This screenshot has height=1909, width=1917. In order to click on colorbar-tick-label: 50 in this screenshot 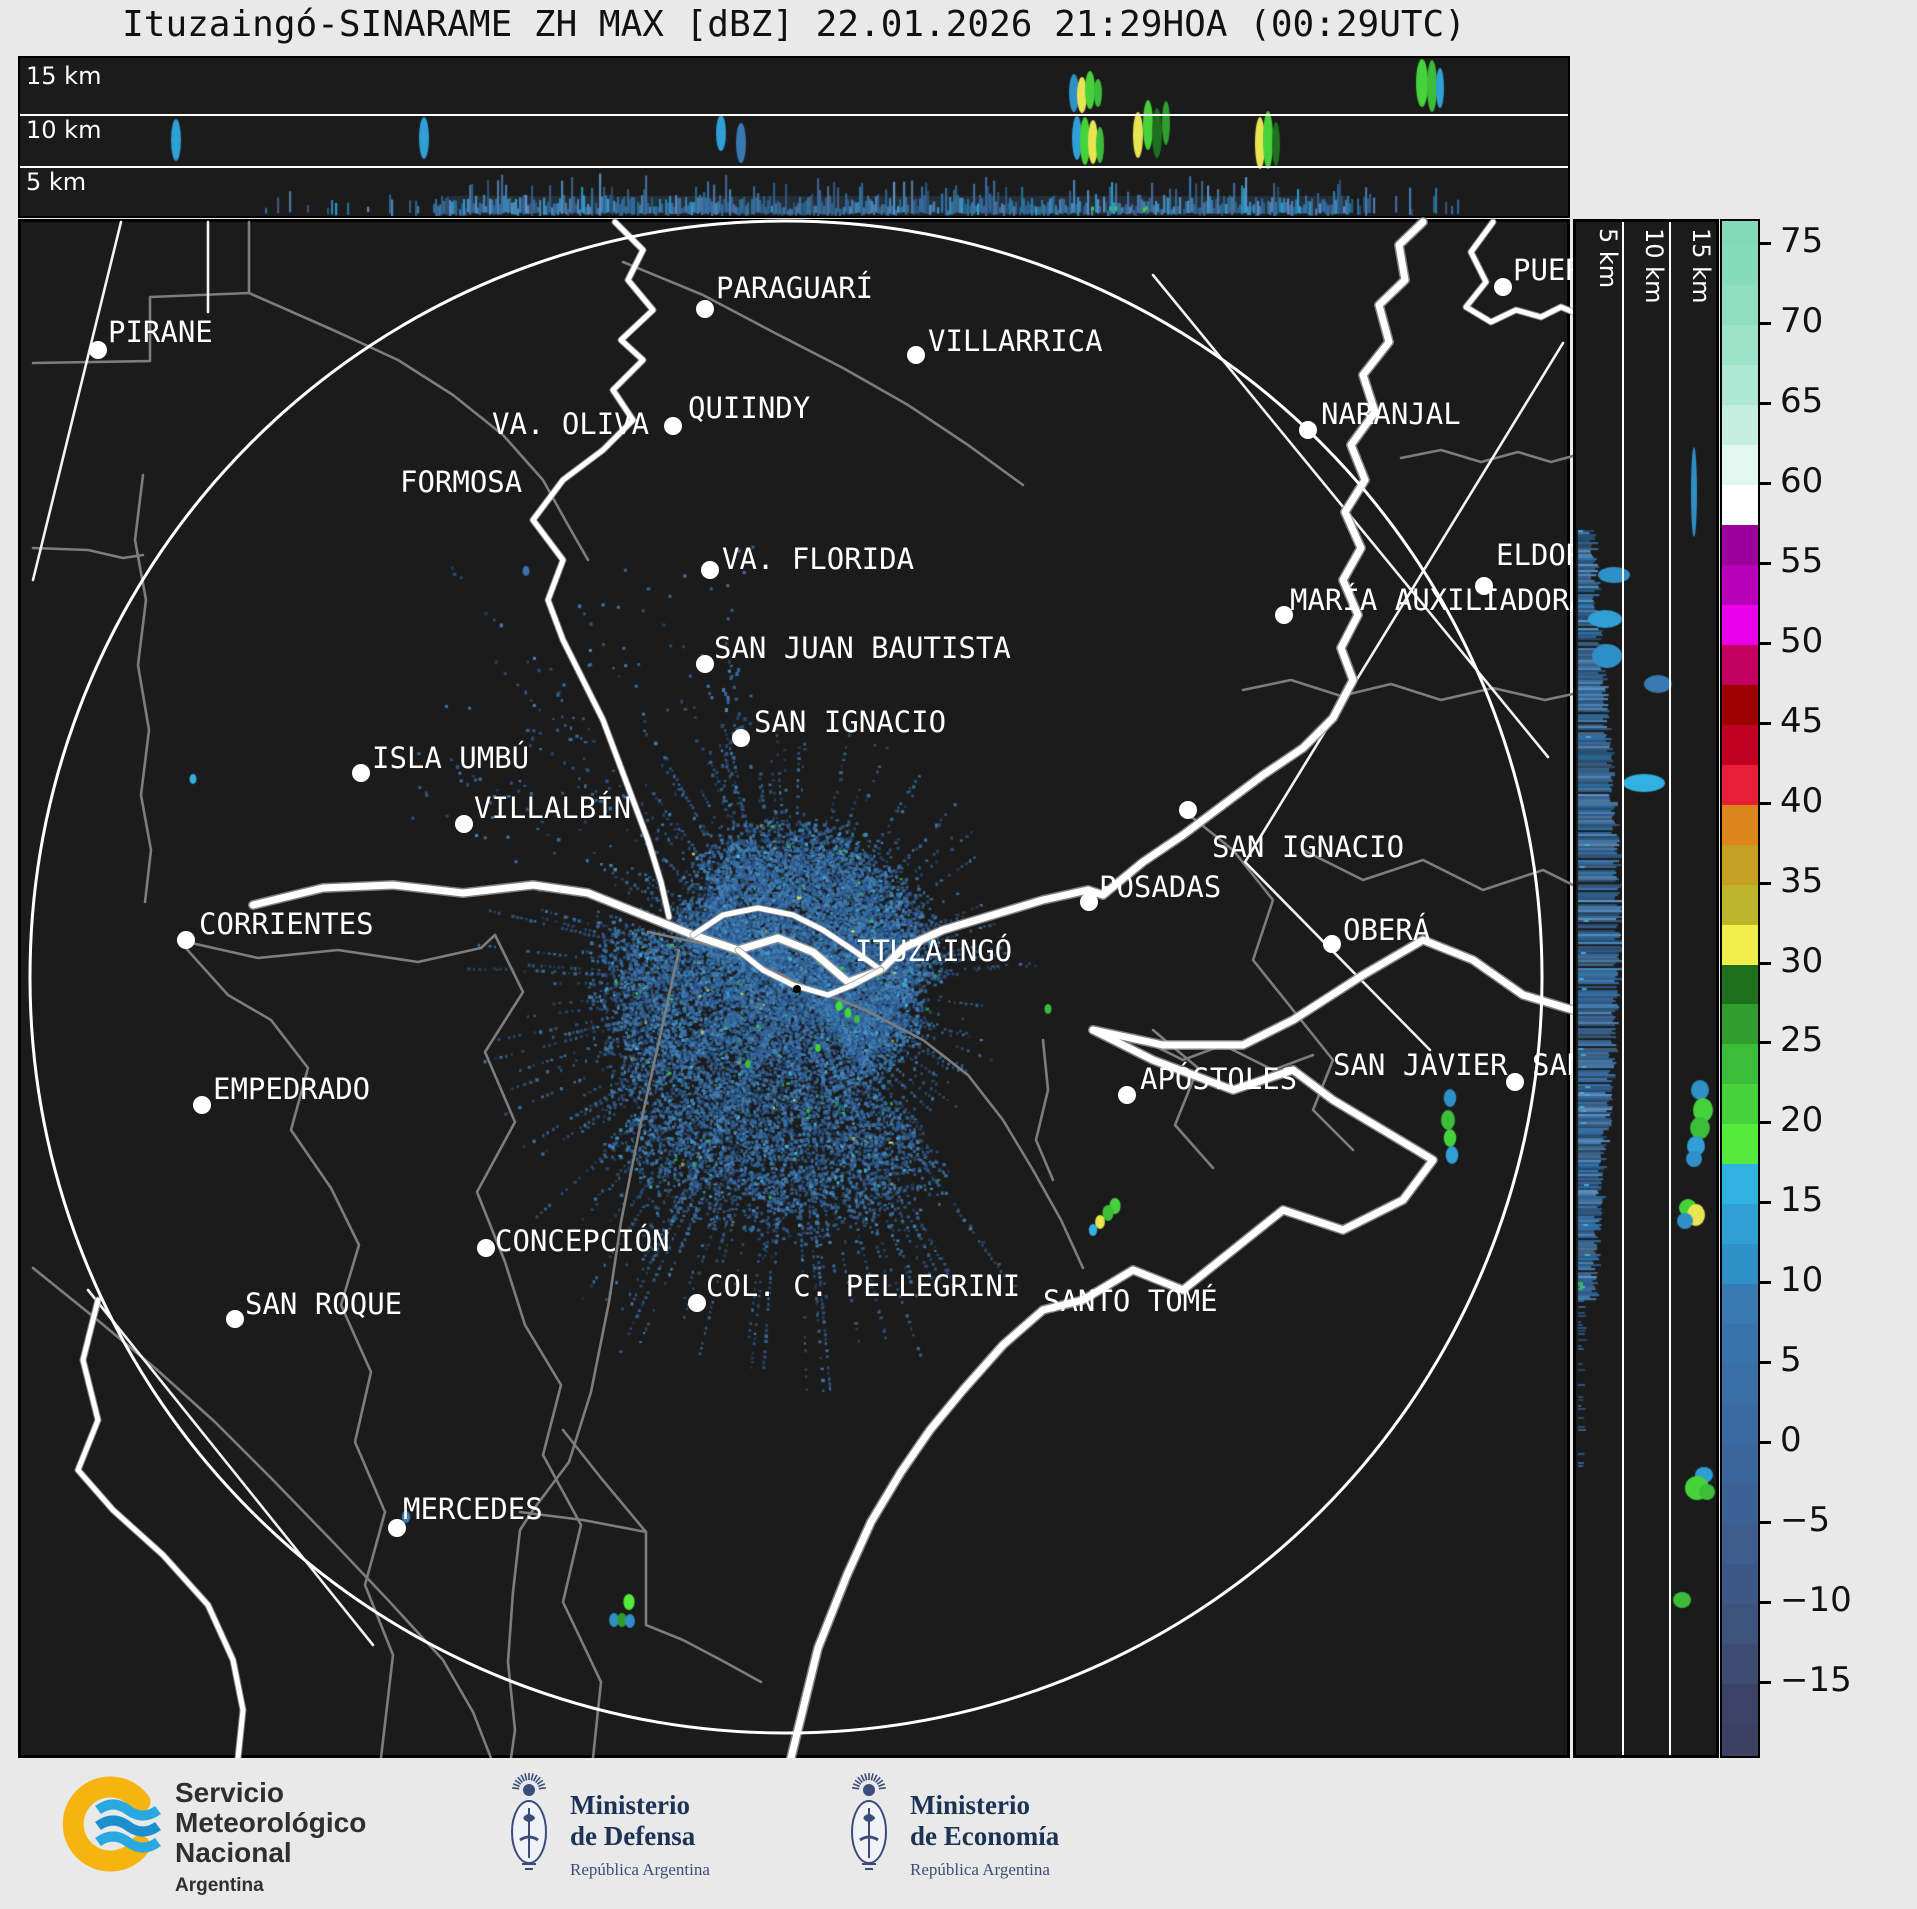, I will do `click(1802, 640)`.